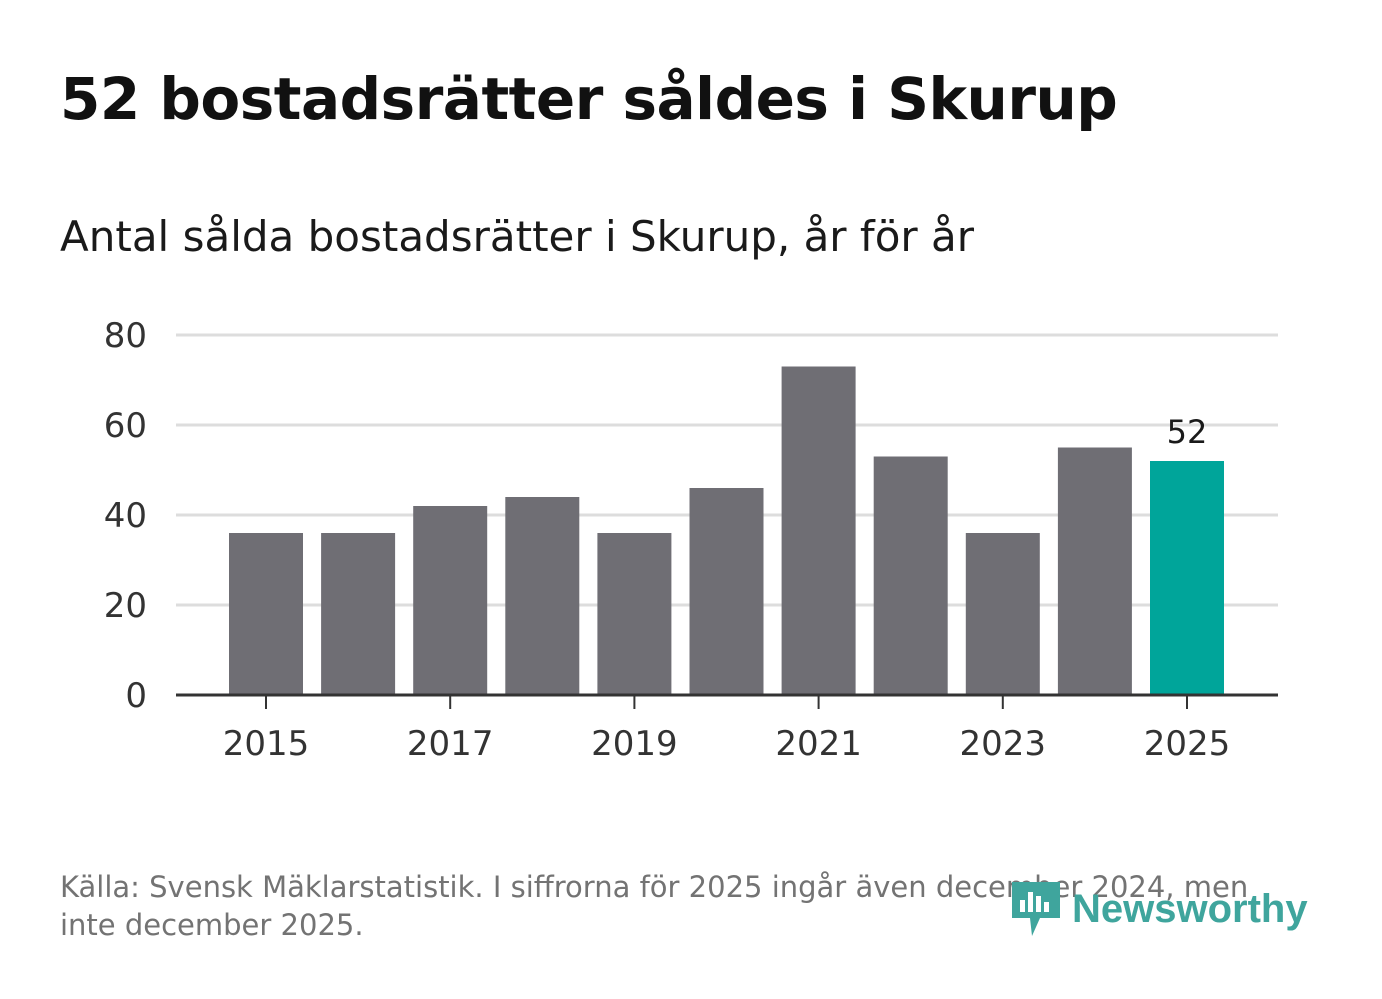 The height and width of the screenshot is (999, 1382). What do you see at coordinates (125, 426) in the screenshot?
I see `y-tick-label-60: 60` at bounding box center [125, 426].